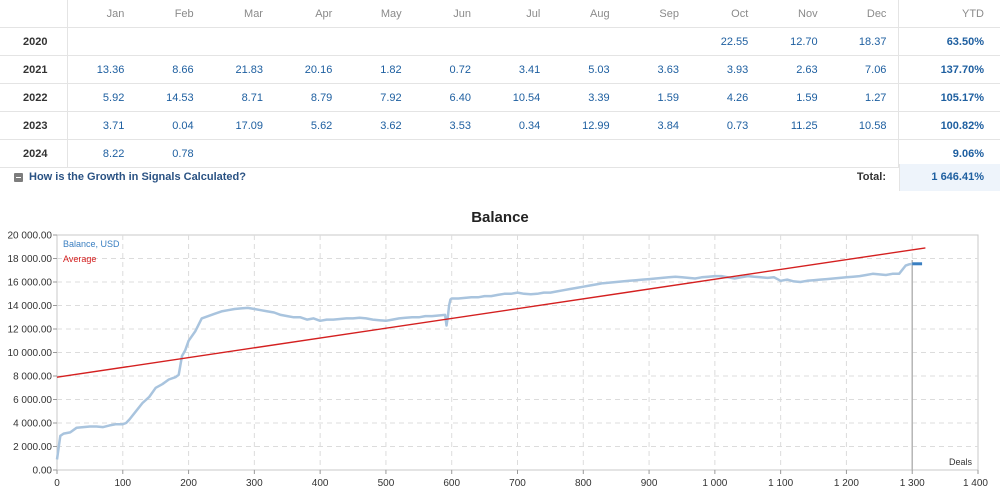 Image resolution: width=1000 pixels, height=500 pixels. What do you see at coordinates (102, 97) in the screenshot?
I see `month-value-cell: 5.92` at bounding box center [102, 97].